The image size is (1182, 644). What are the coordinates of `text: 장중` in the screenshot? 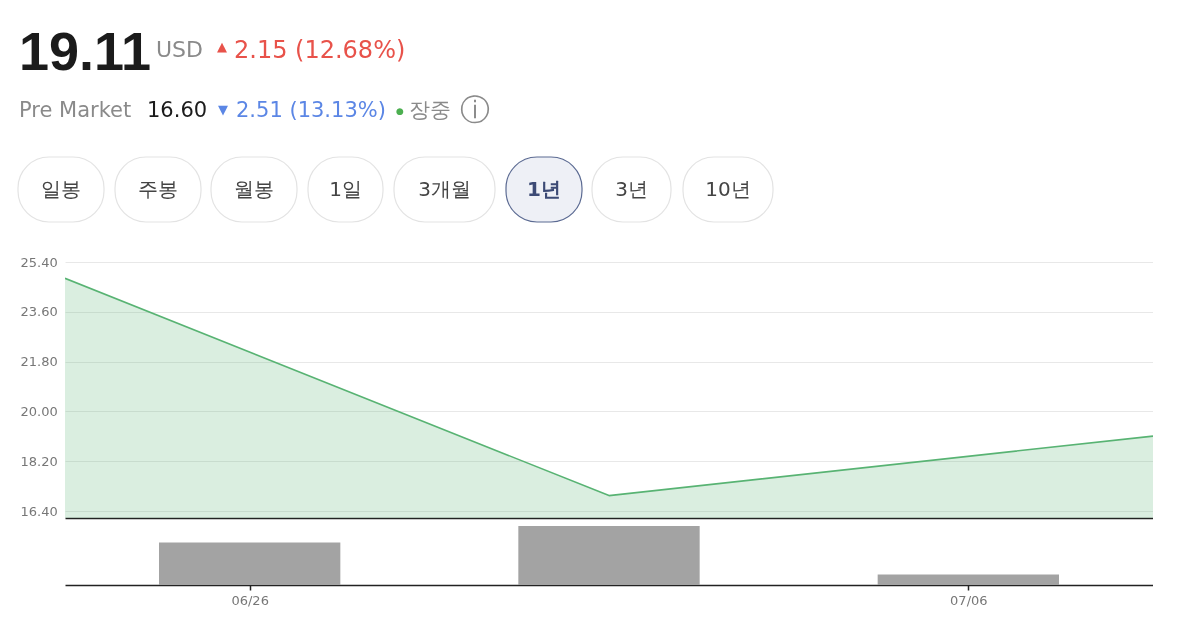 It's located at (430, 110).